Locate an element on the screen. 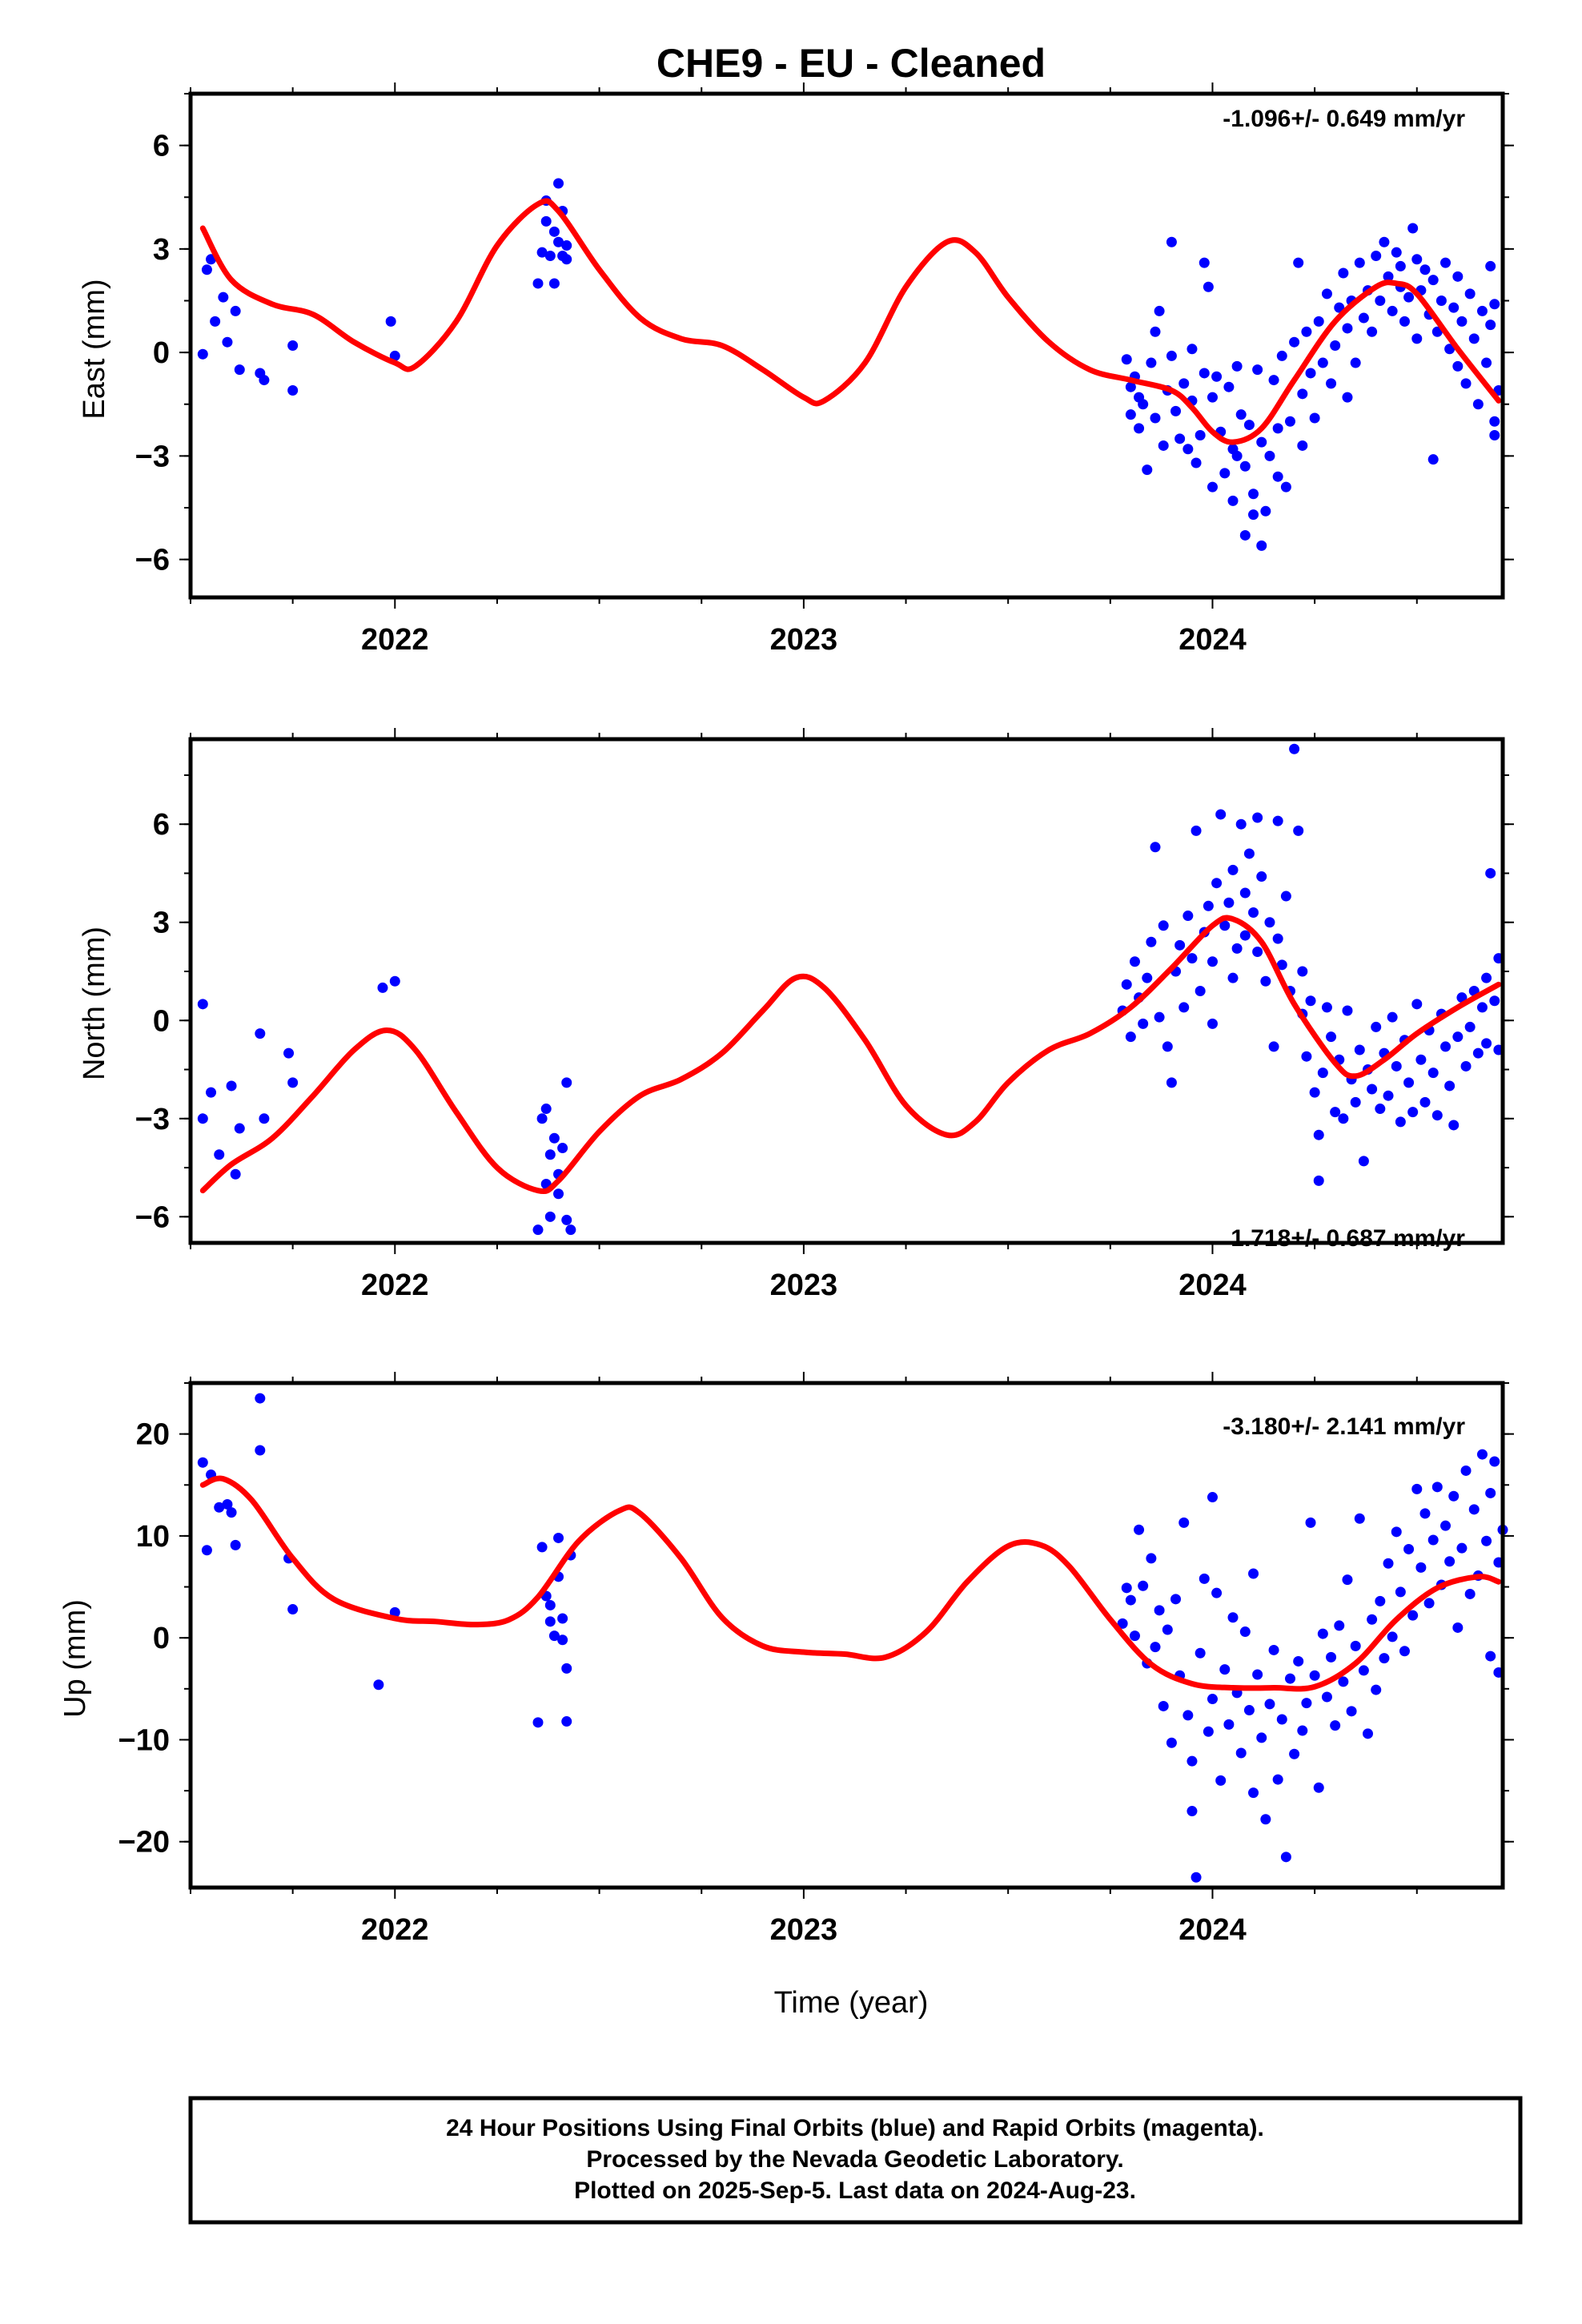  north-y-tick-label: 3 is located at coordinates (161, 923).